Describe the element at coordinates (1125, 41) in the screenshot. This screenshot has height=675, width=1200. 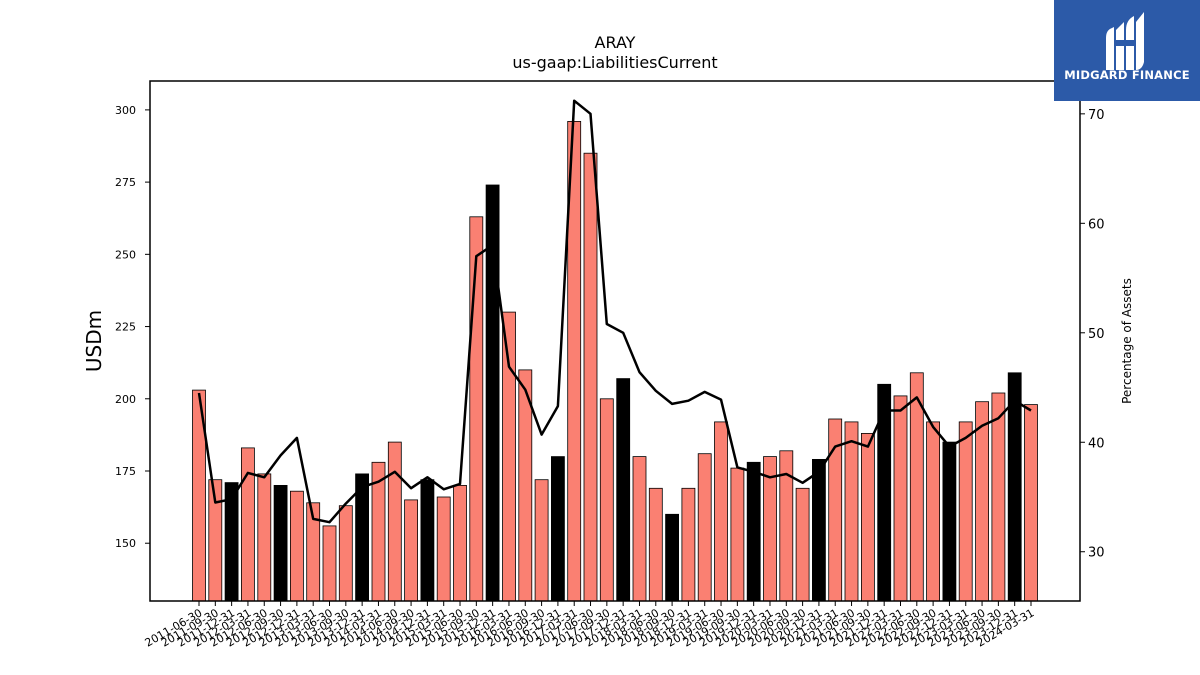
I see `logo-mark-icon` at that location.